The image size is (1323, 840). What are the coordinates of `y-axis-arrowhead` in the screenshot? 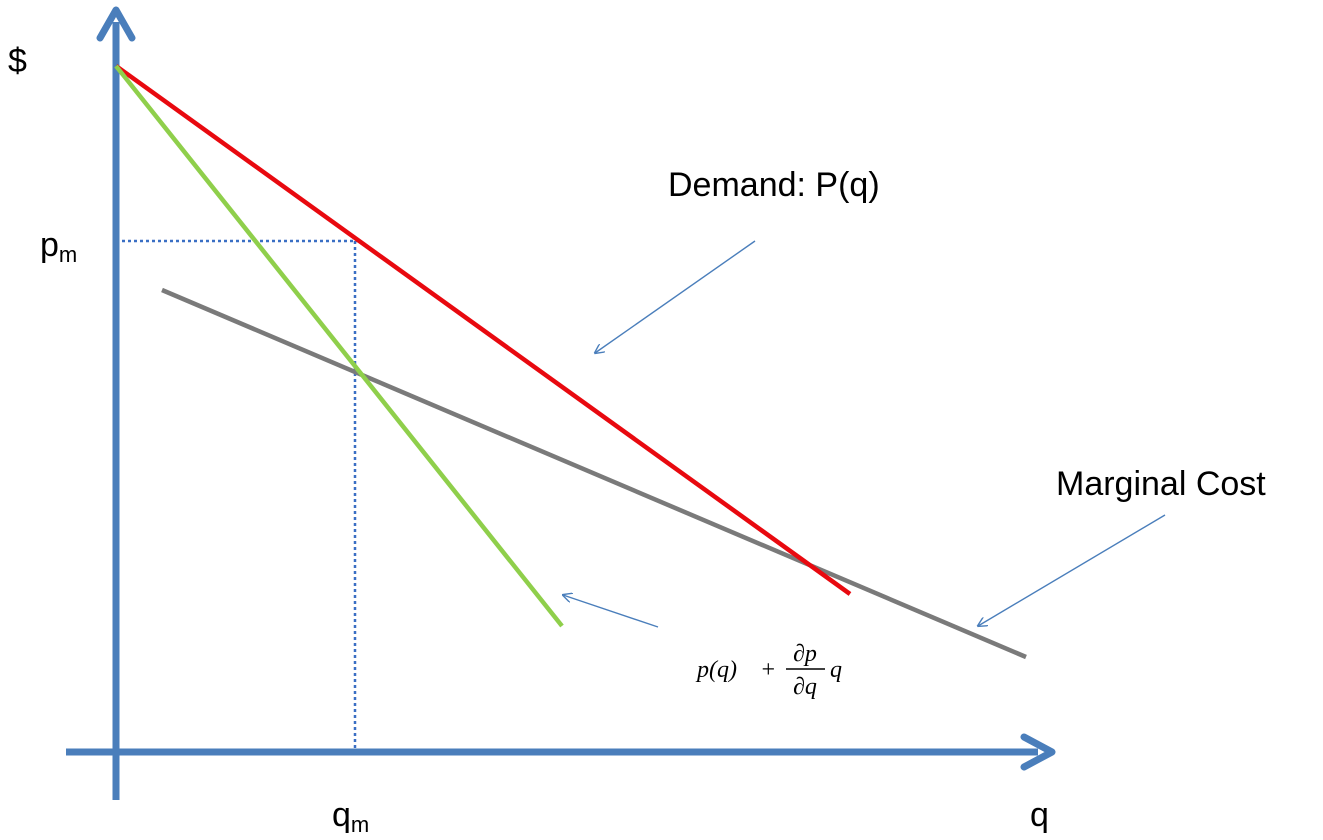 It's located at (116, 24).